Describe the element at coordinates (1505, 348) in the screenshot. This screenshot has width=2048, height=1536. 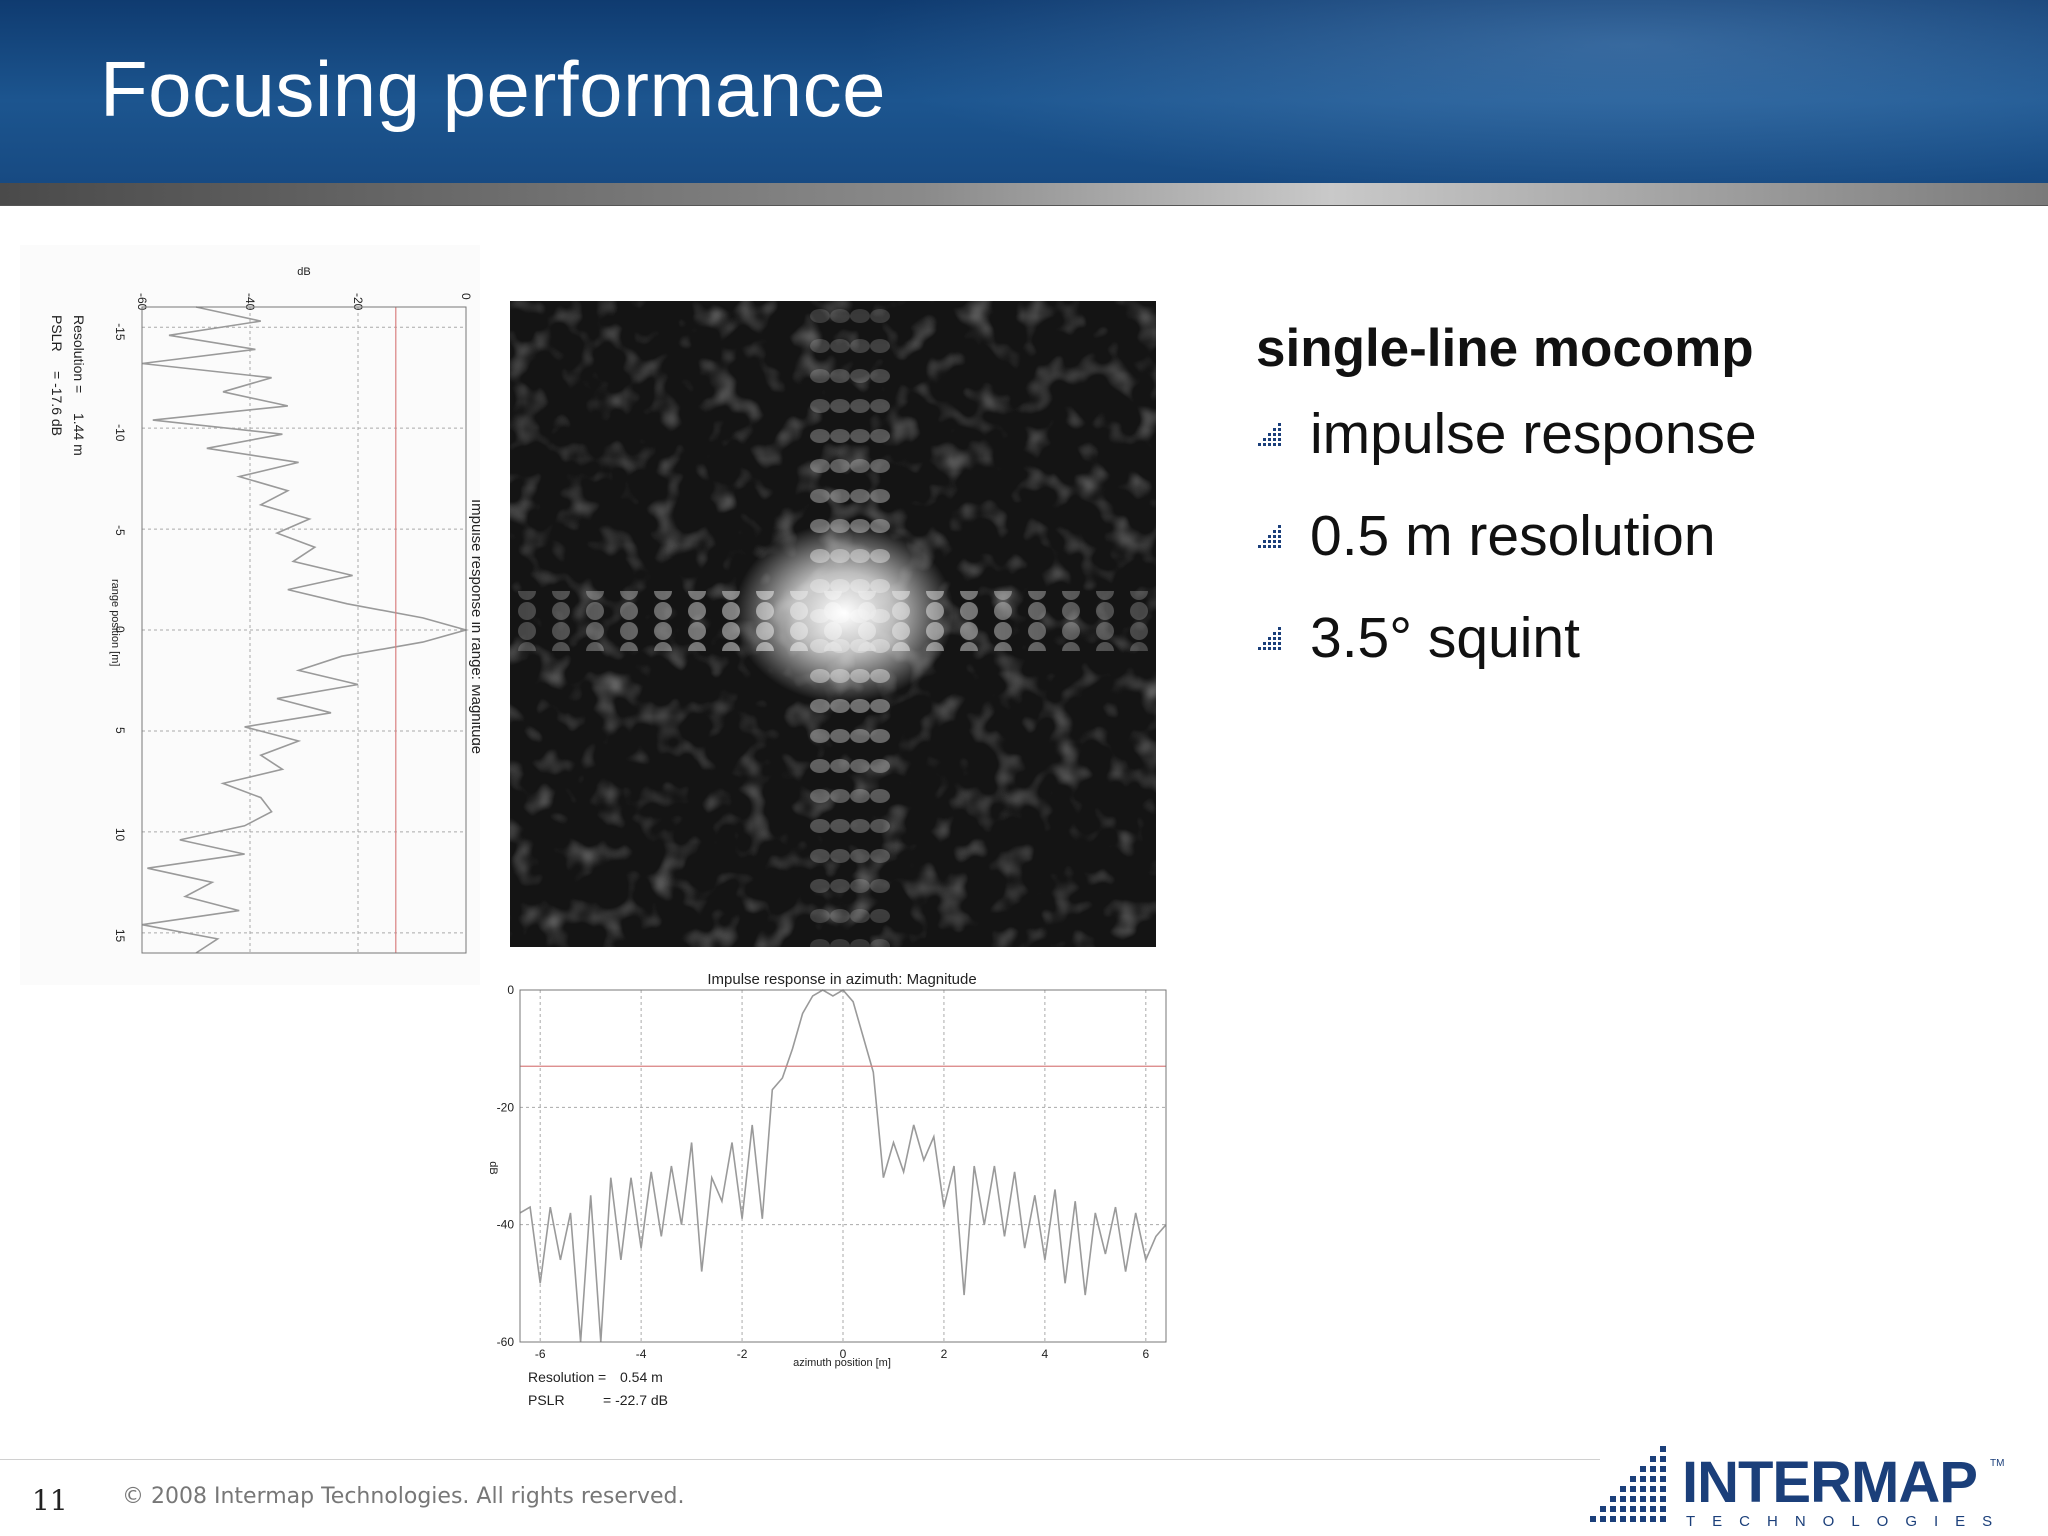
I see `bullet-heading: single-line mocomp` at that location.